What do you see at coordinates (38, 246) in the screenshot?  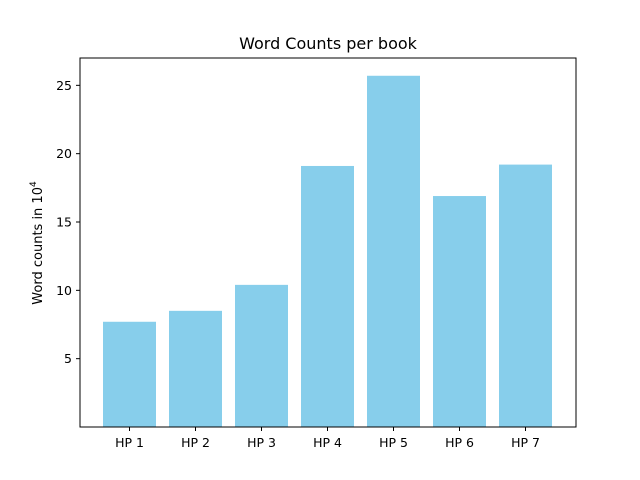 I see `y-axis-label-main: Word counts in 10` at bounding box center [38, 246].